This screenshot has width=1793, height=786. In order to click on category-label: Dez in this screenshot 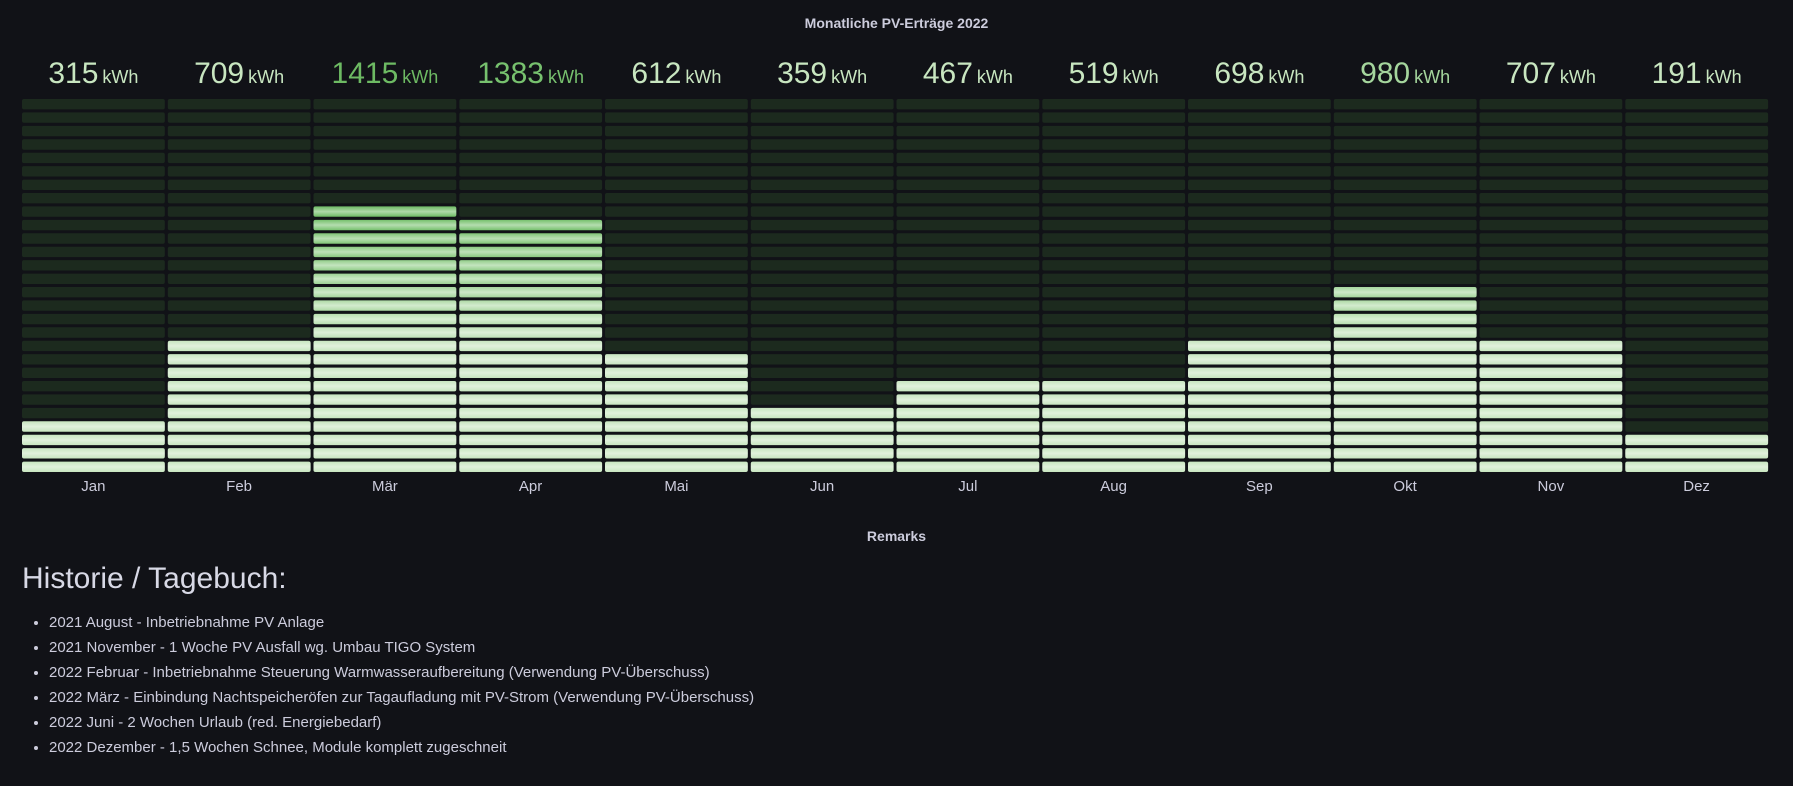, I will do `click(1696, 486)`.